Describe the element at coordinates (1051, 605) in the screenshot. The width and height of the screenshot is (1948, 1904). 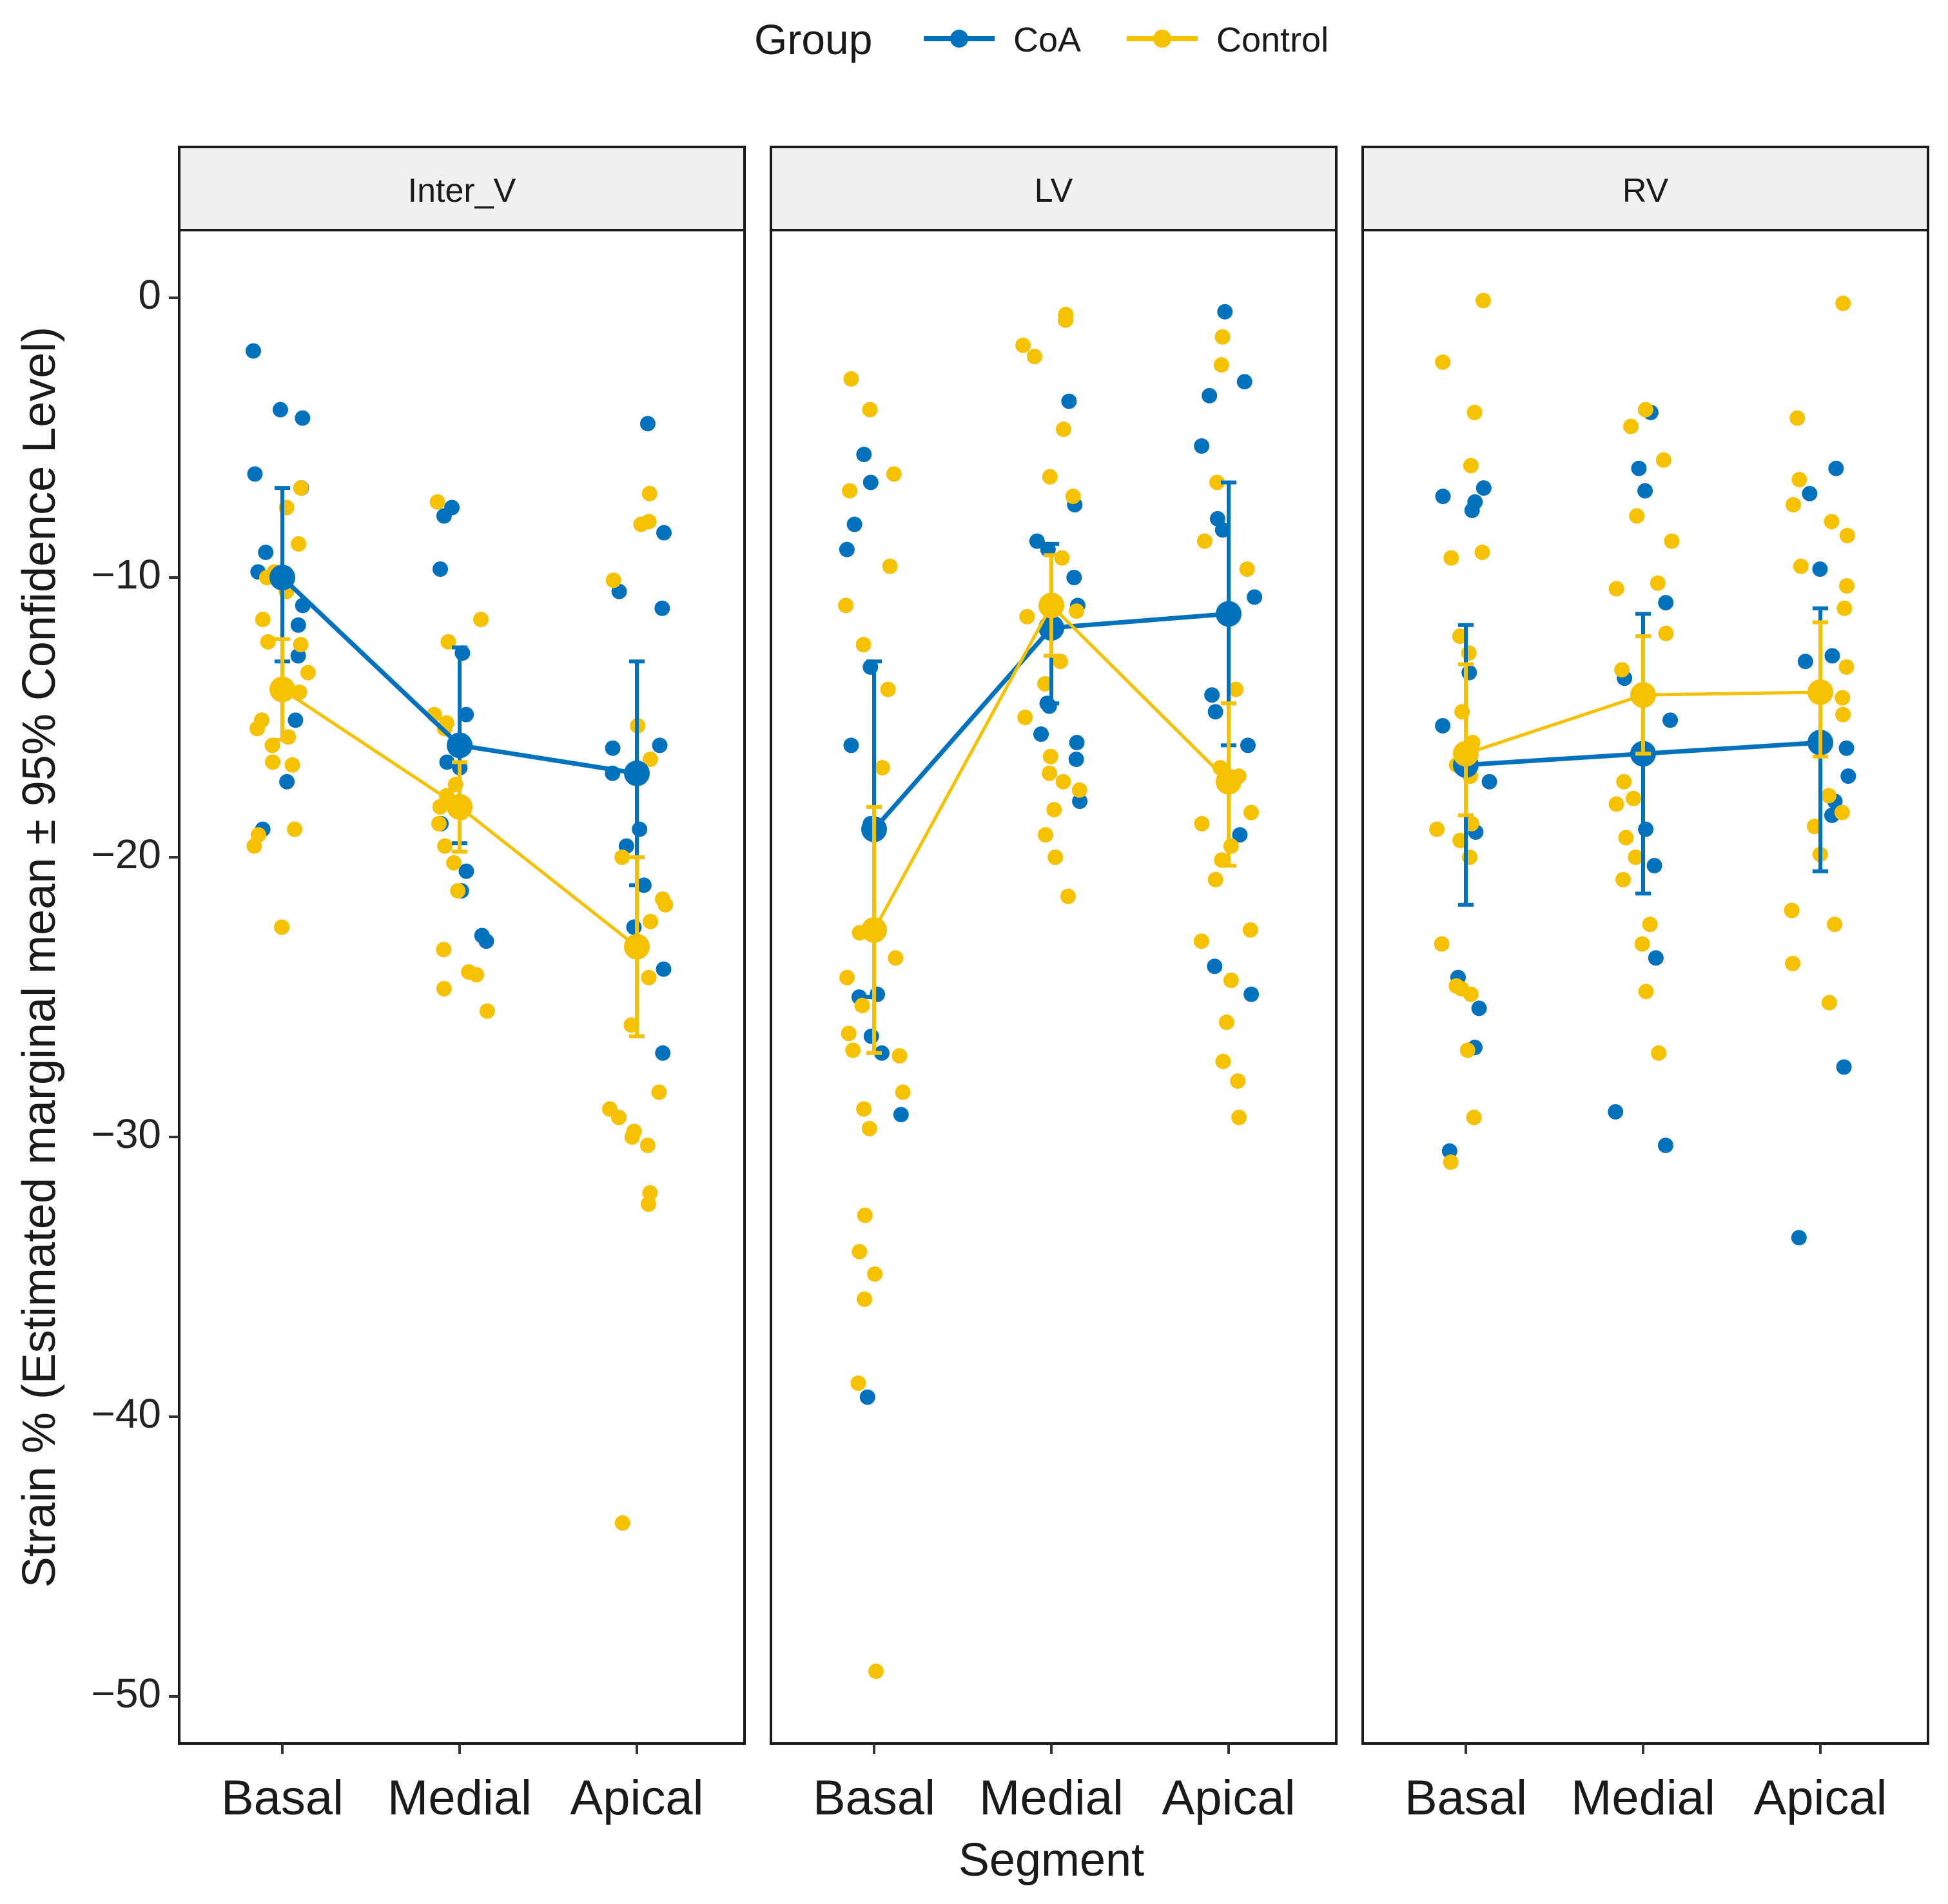
I see `mean-point-lv-control-medial` at that location.